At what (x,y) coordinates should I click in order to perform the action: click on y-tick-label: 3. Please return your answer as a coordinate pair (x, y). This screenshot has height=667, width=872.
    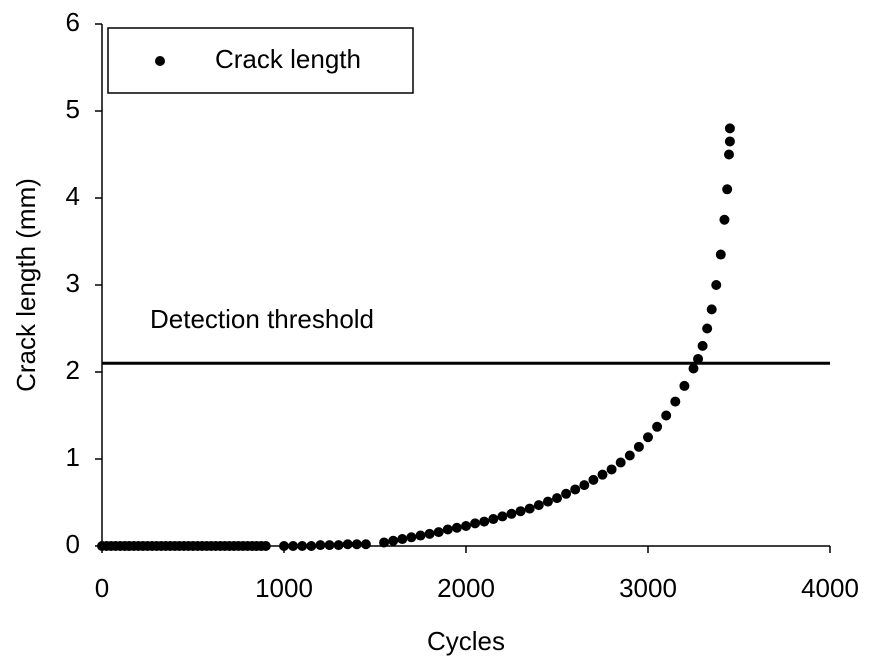
    Looking at the image, I should click on (73, 283).